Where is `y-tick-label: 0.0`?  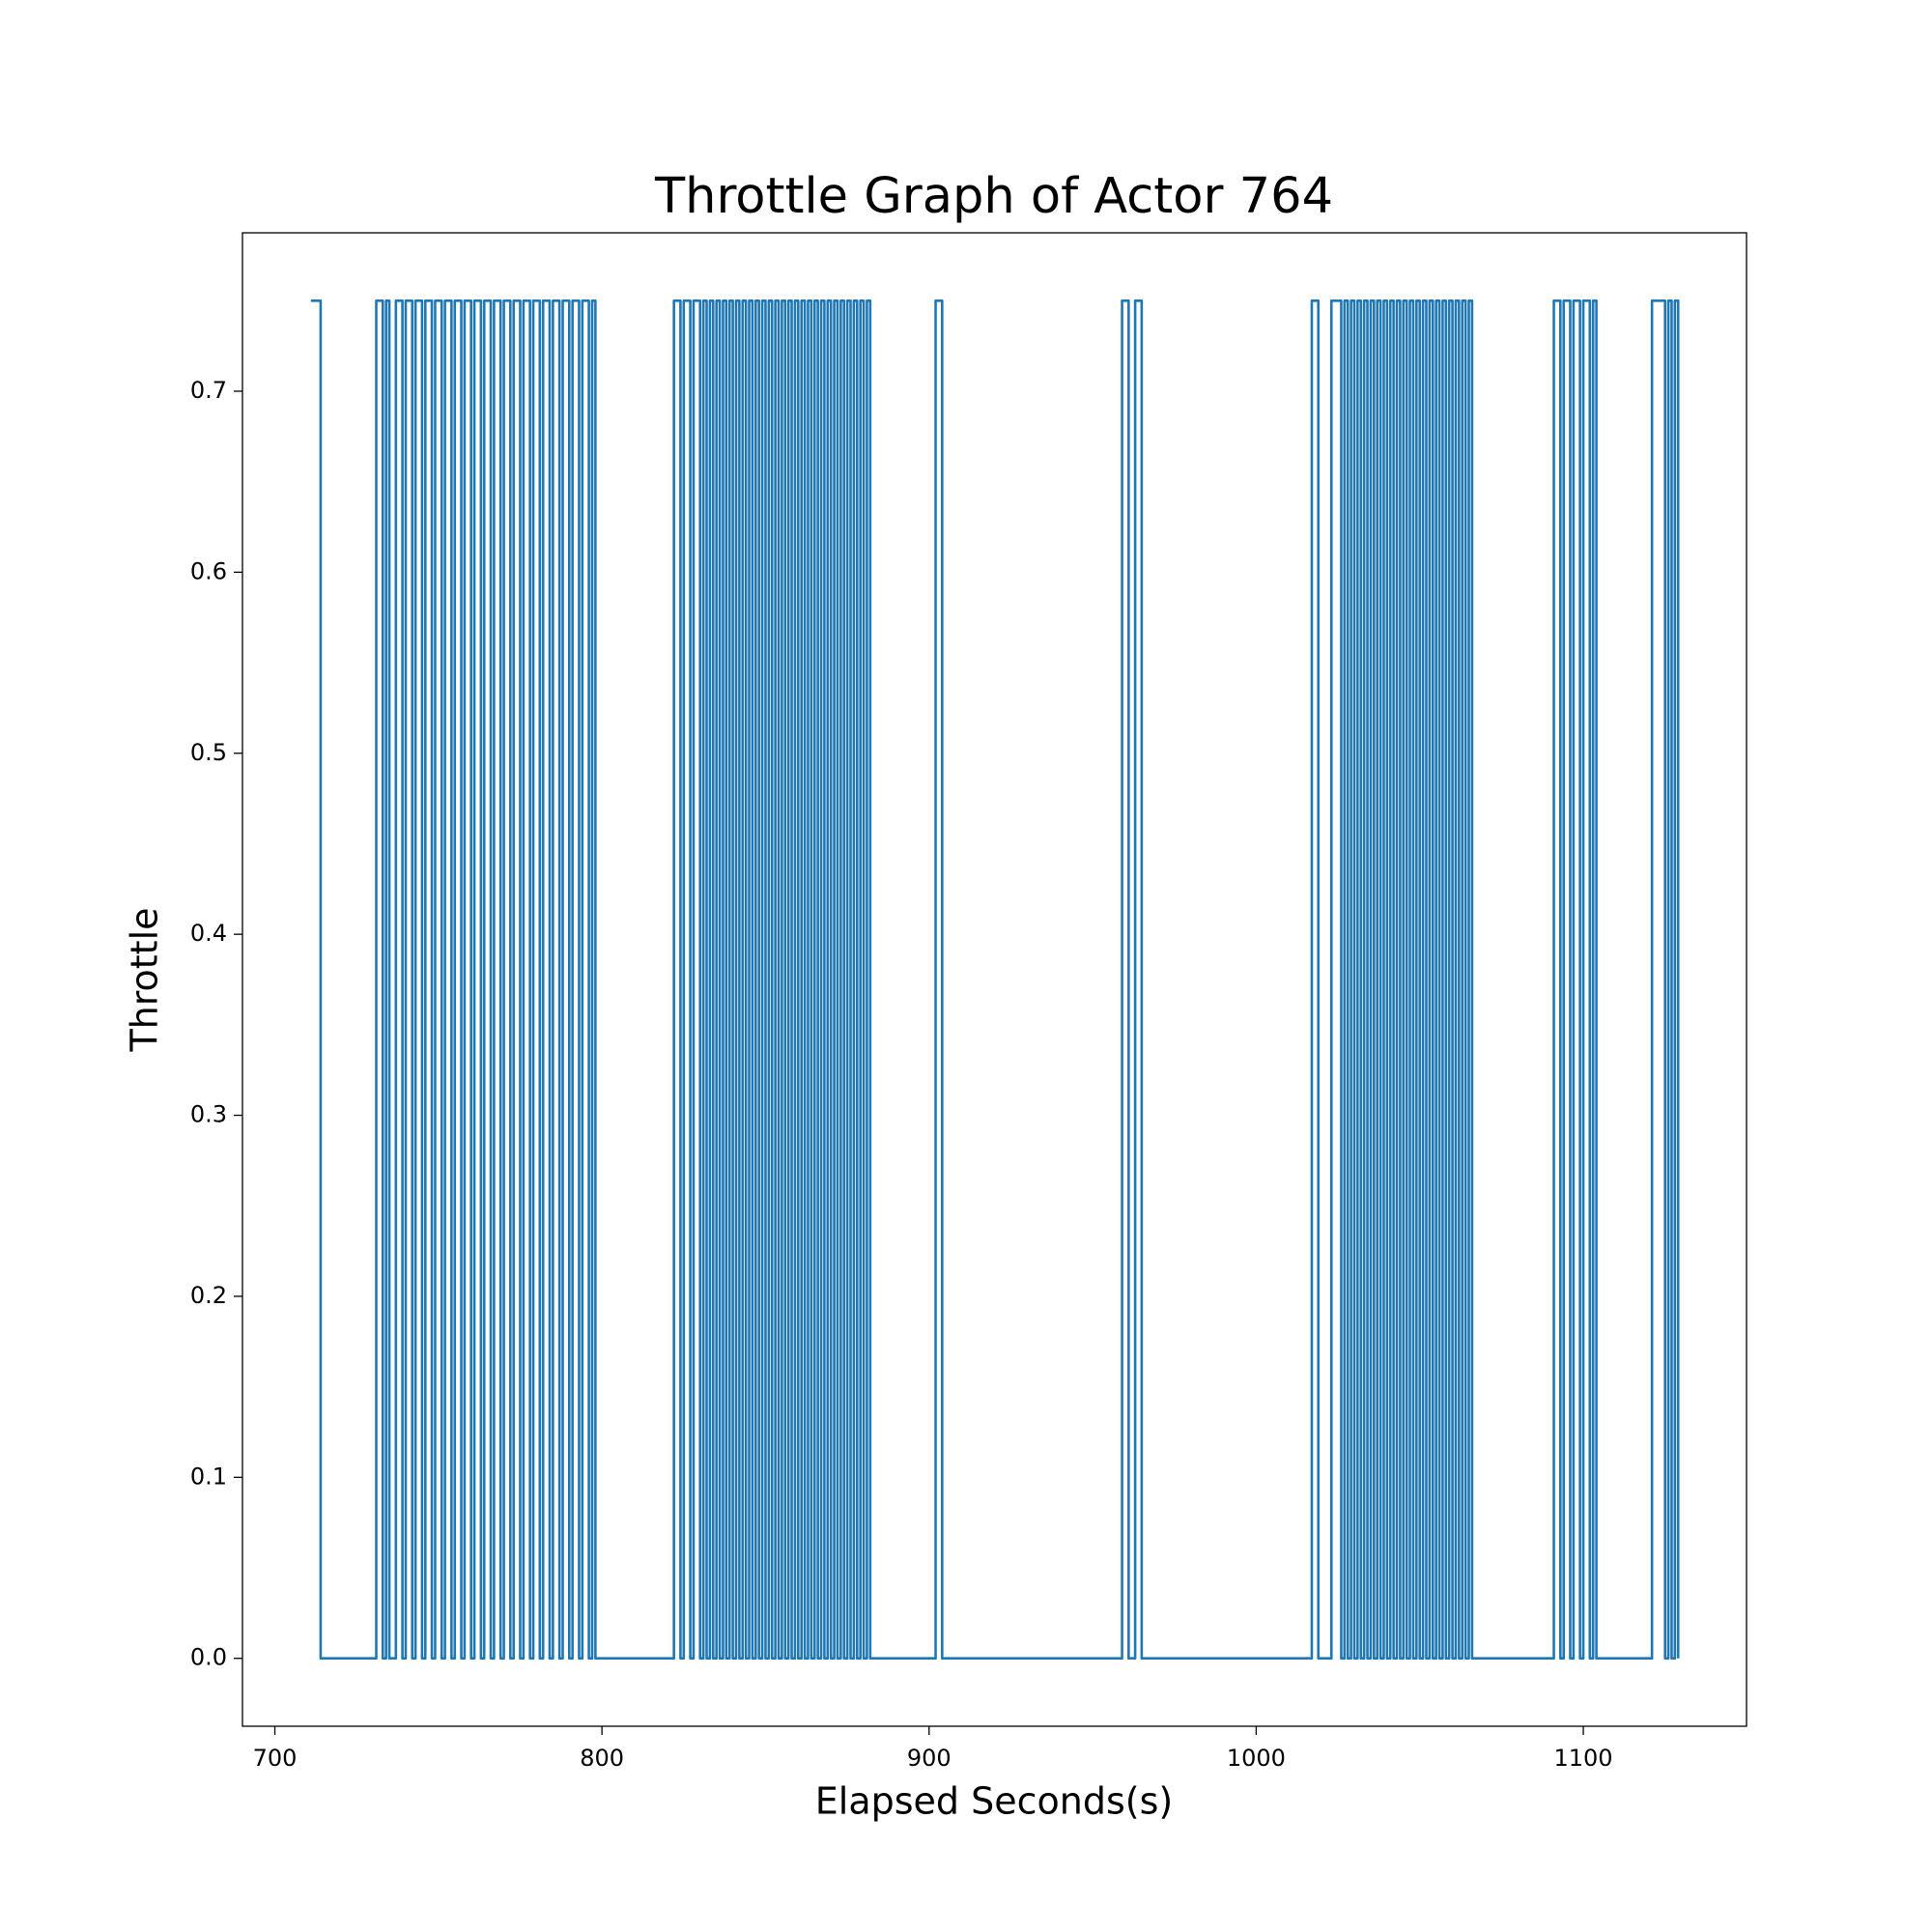 y-tick-label: 0.0 is located at coordinates (208, 1657).